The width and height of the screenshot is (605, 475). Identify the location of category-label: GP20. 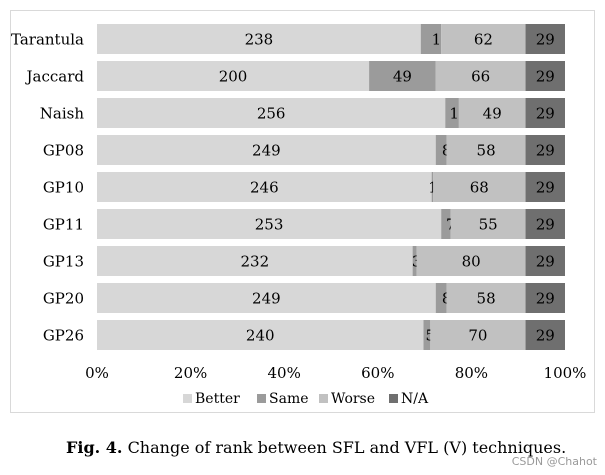
(63, 299).